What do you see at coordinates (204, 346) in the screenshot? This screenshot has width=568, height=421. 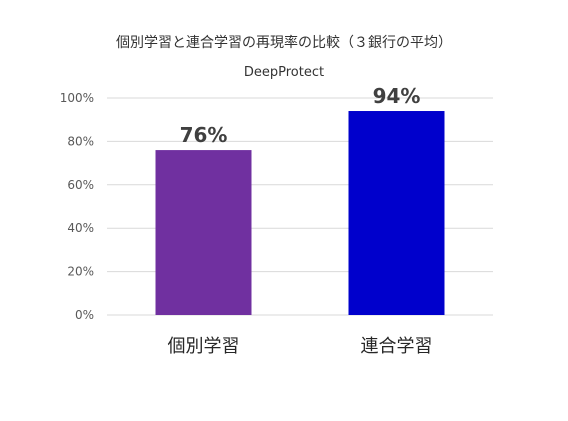 I see `x-category-label: 個別学習` at bounding box center [204, 346].